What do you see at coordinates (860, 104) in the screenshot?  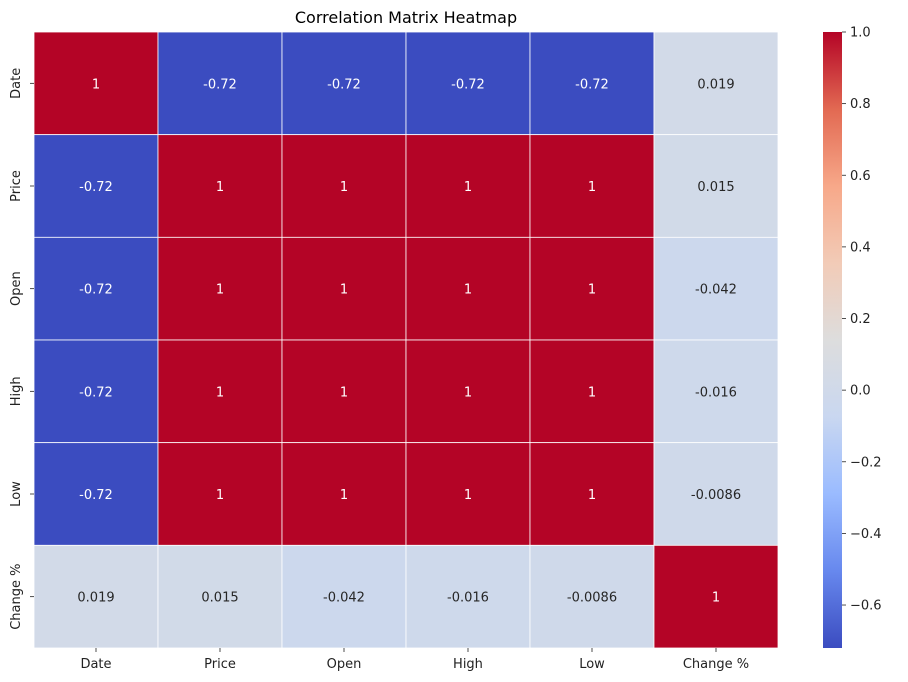 I see `colorbar-tick-label: 0.8` at bounding box center [860, 104].